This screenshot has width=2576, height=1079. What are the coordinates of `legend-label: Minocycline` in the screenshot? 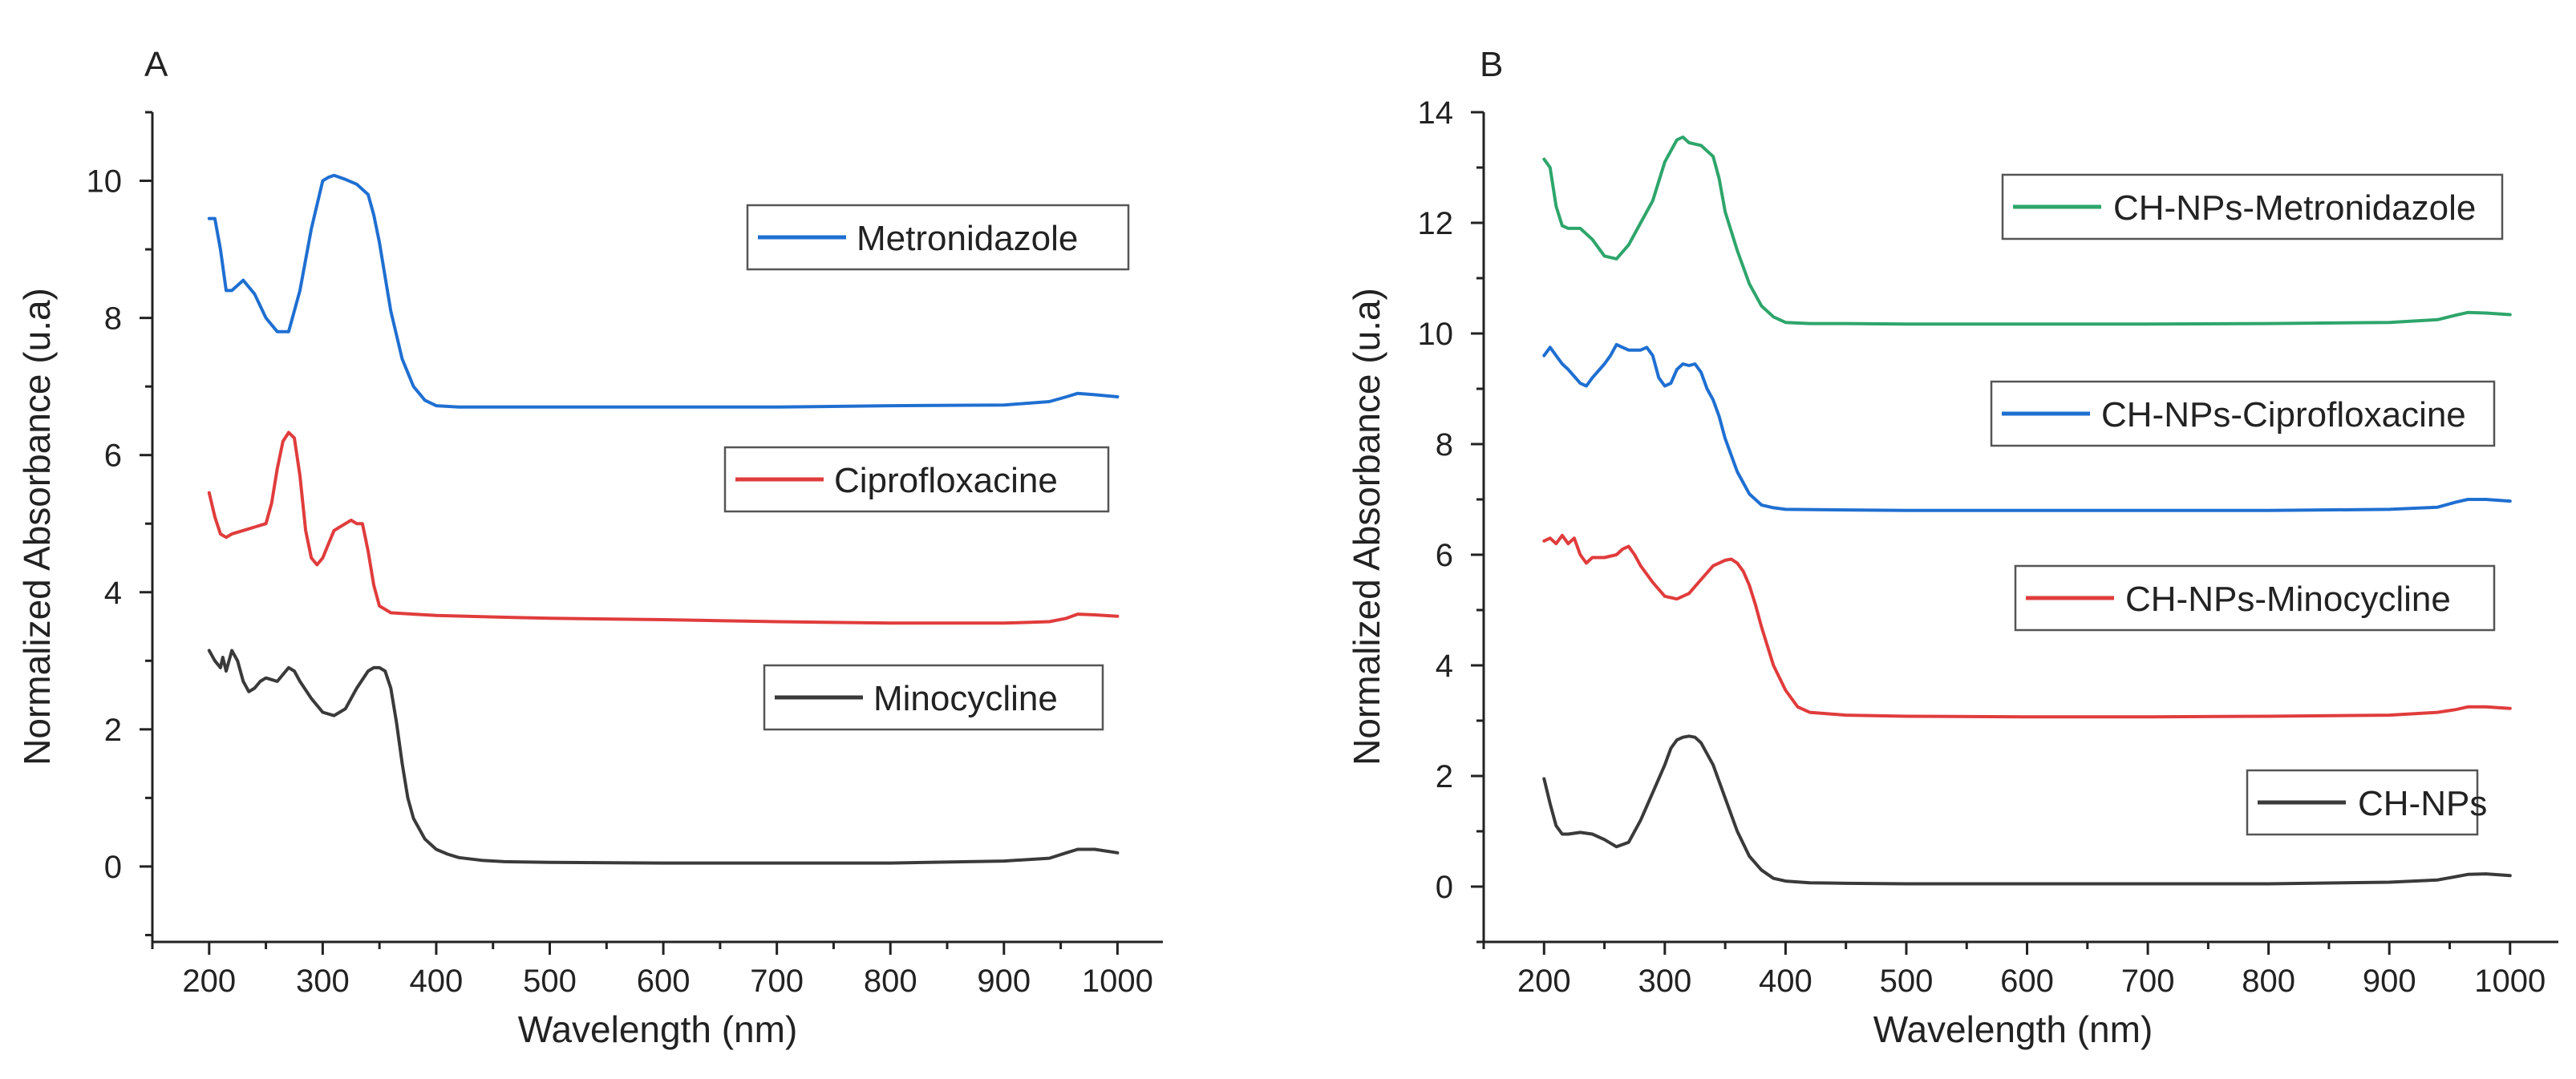 It's located at (965, 698).